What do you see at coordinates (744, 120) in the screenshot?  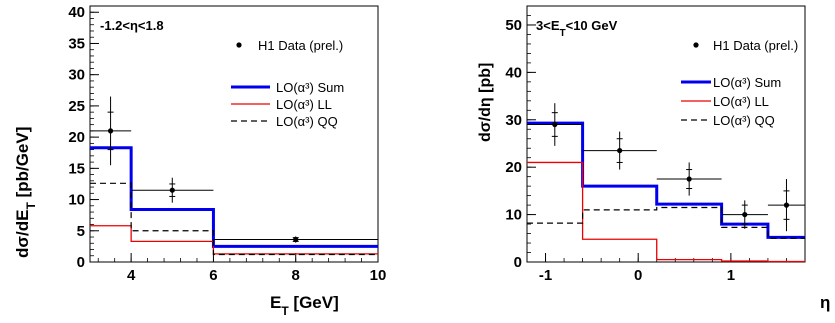 I see `right-legend-qq-label: LO(α³) QQ` at bounding box center [744, 120].